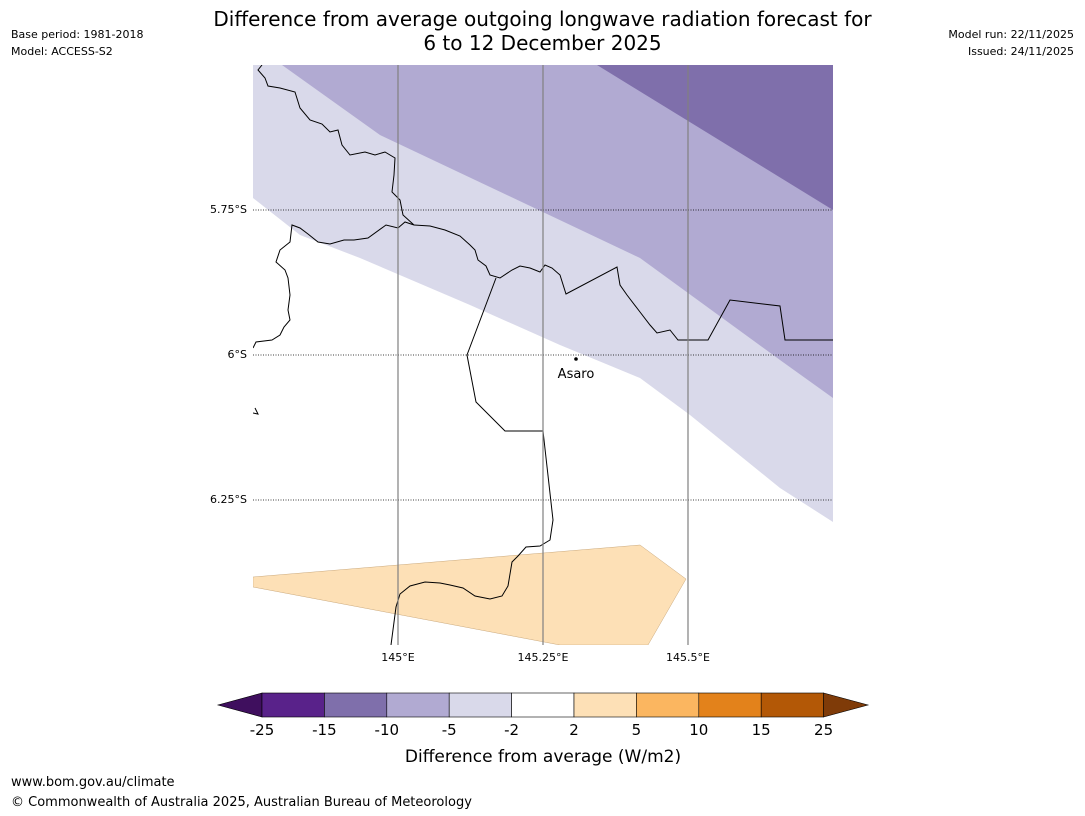  What do you see at coordinates (846, 705) in the screenshot?
I see `colorbar-extend-high` at bounding box center [846, 705].